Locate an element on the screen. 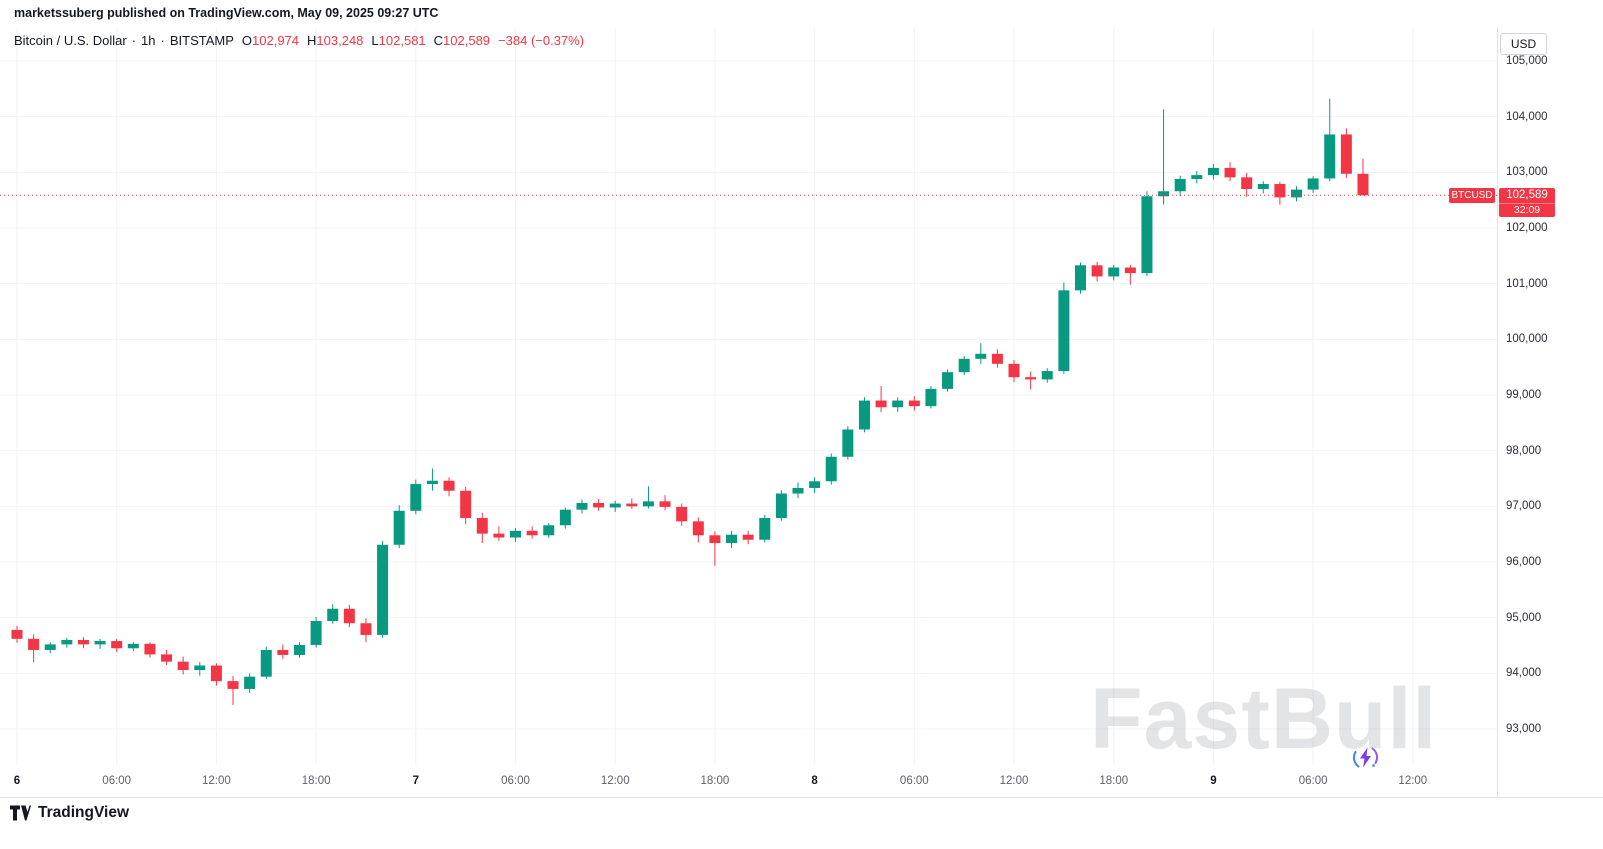 This screenshot has height=849, width=1603. ohlc-open-label: O is located at coordinates (247, 40).